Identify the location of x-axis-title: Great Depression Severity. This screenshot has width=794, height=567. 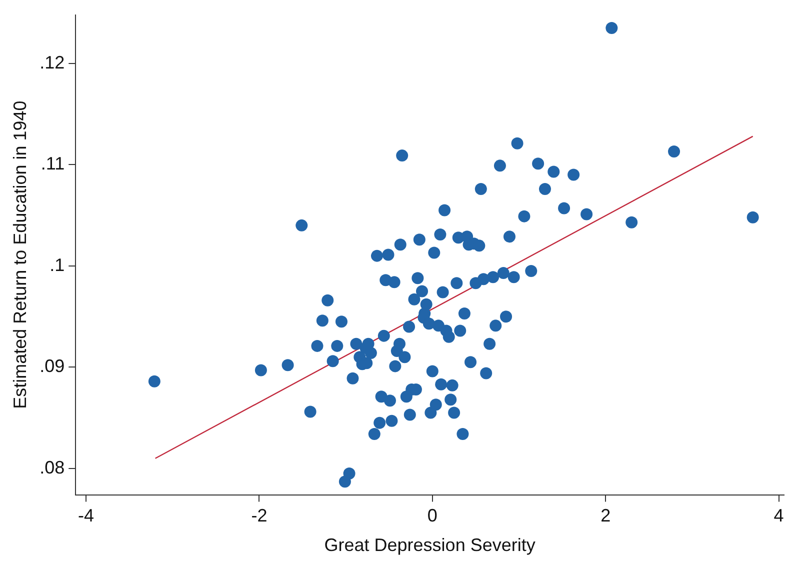
(430, 545).